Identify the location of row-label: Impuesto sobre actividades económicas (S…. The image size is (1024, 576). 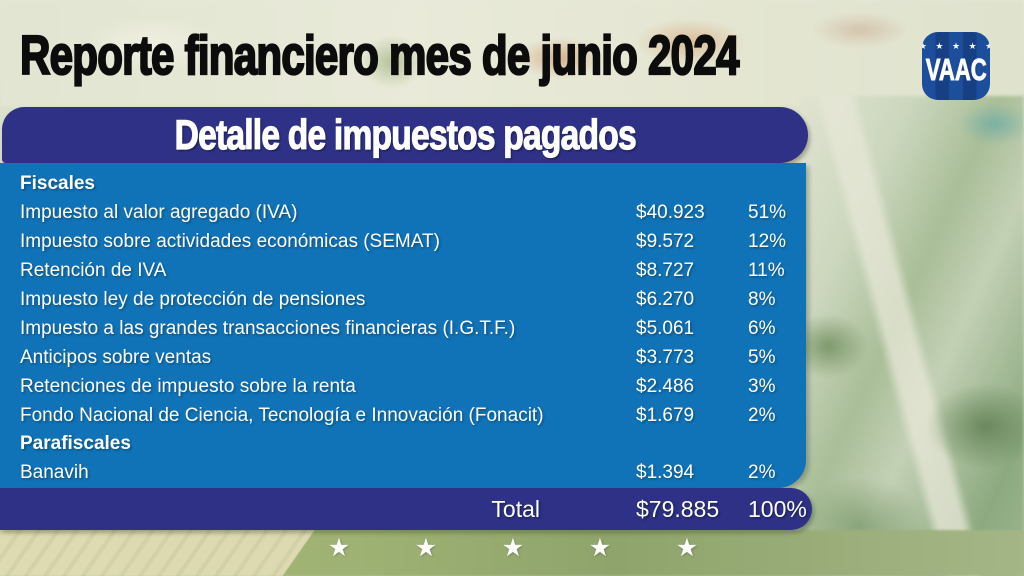
(230, 242).